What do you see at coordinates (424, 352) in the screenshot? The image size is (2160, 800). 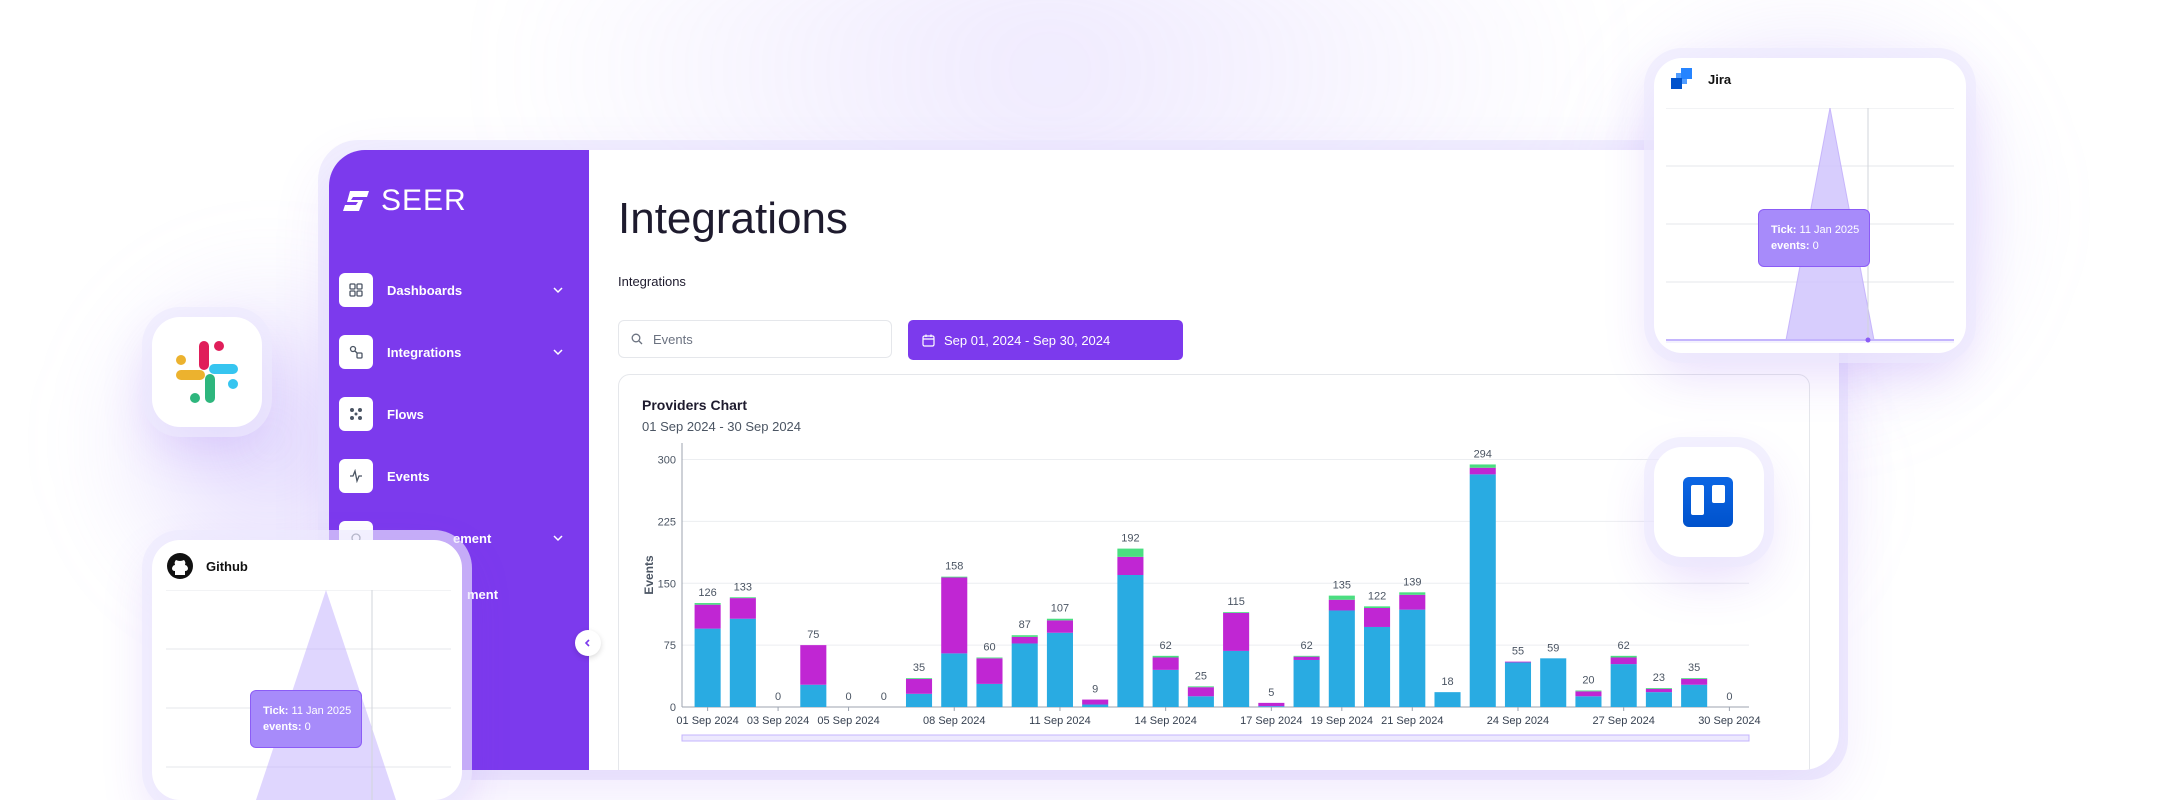 I see `sidebar-item-label: Integrations` at bounding box center [424, 352].